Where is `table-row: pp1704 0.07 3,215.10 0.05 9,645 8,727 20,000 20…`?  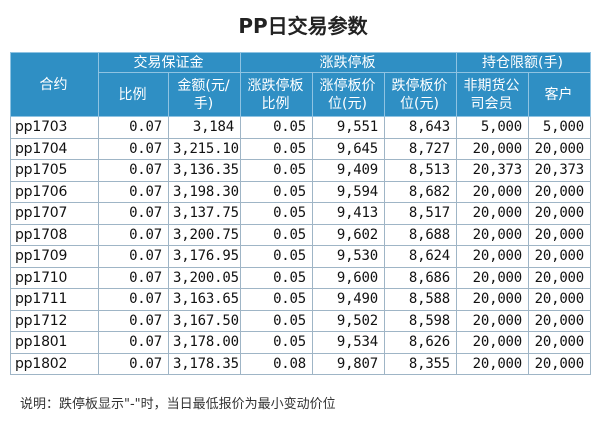
table-row: pp1704 0.07 3,215.10 0.05 9,645 8,727 20,000 20… is located at coordinates (301, 148).